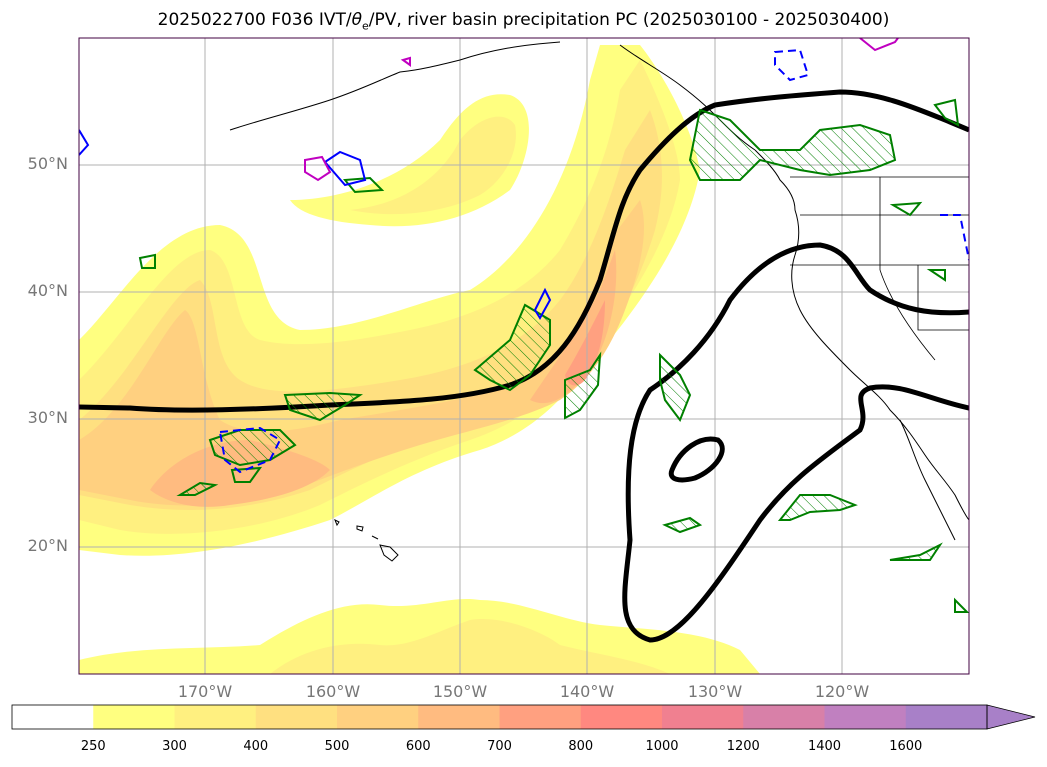 This screenshot has width=1047, height=767. I want to click on ivt-hook-inner, so click(433, 165).